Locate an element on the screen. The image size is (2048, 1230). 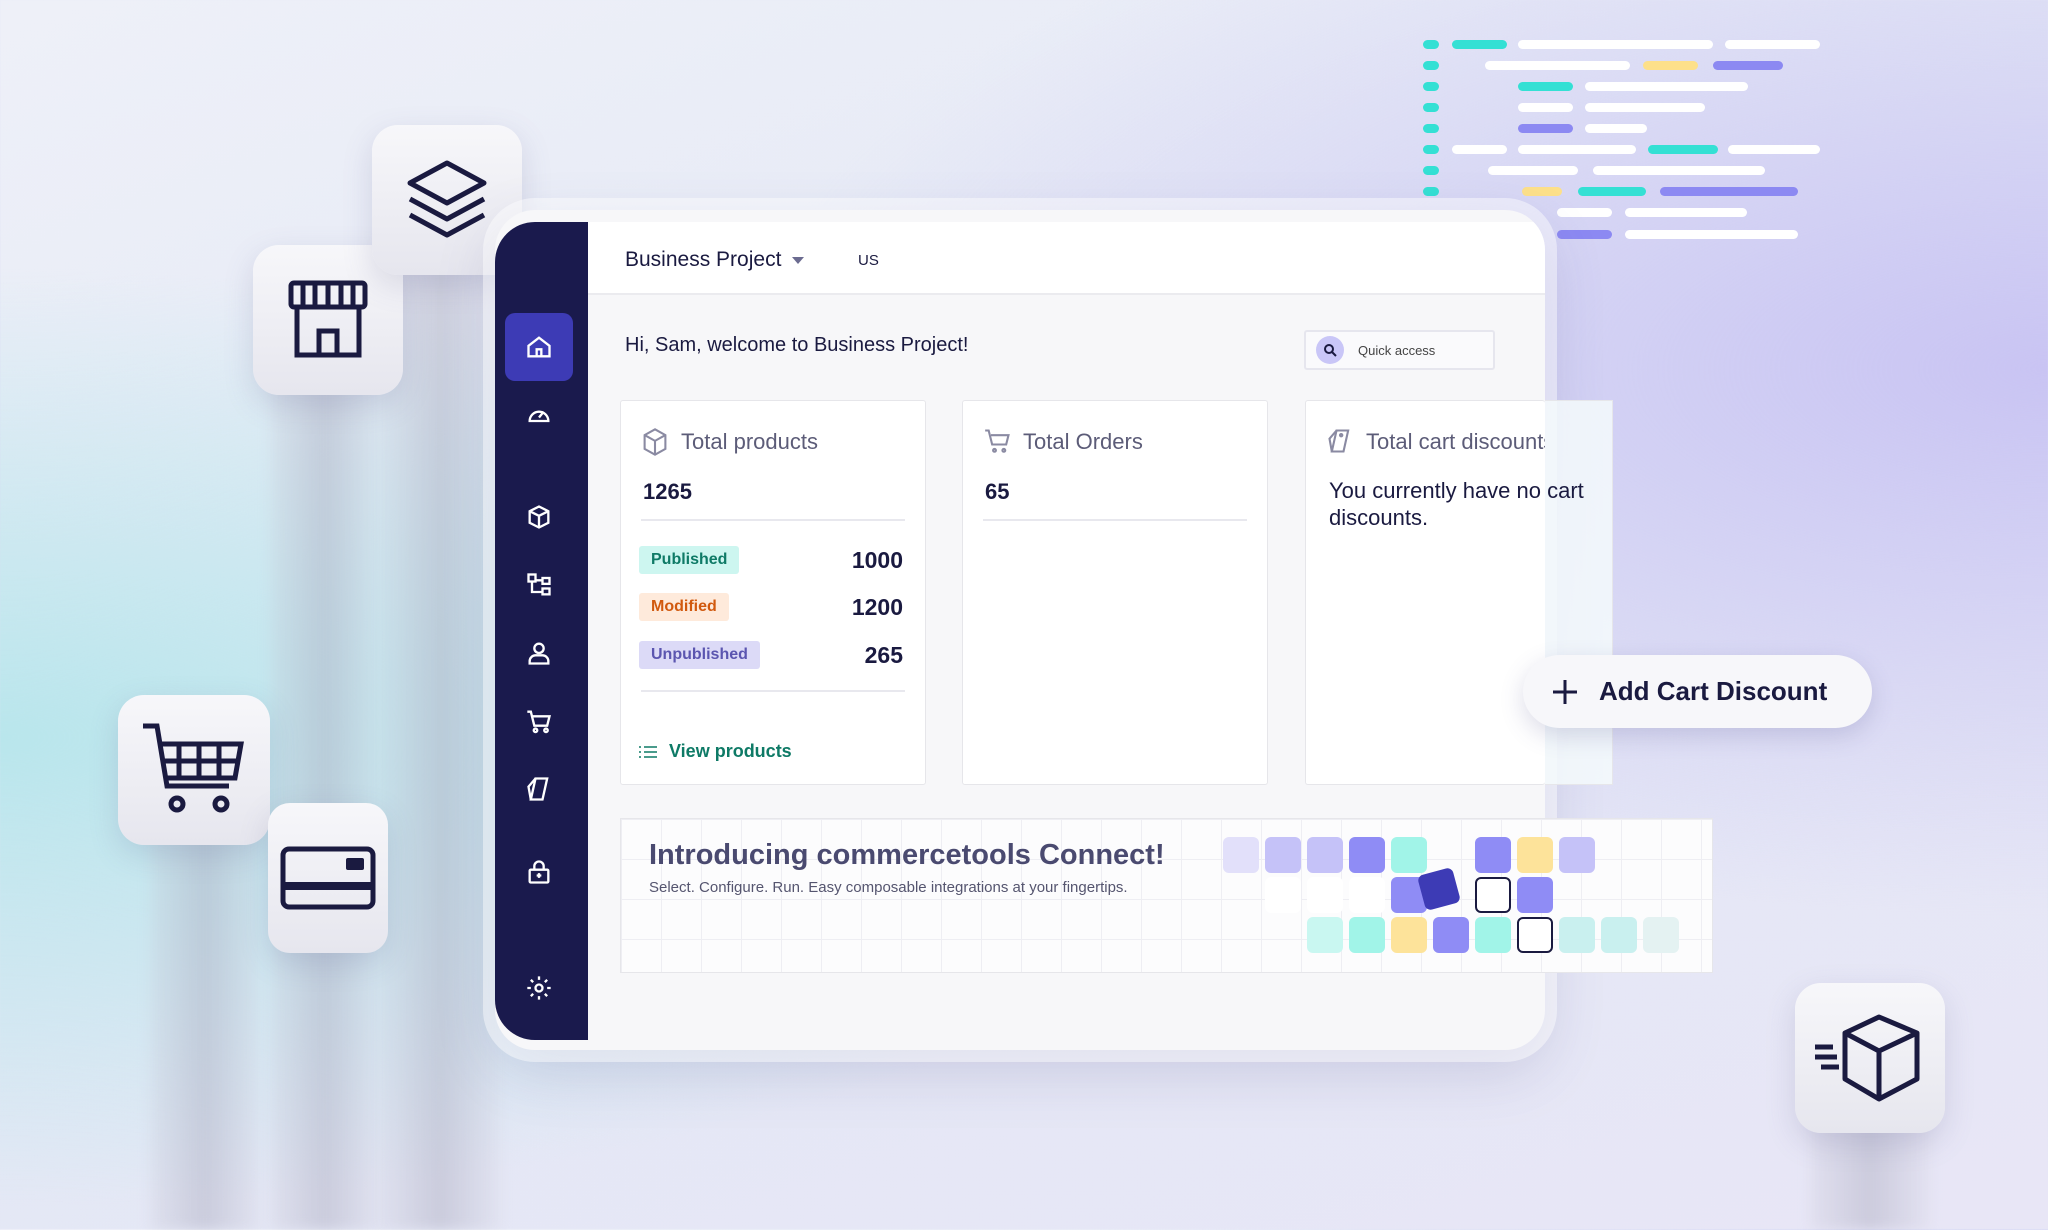
app-header: Business Project US is located at coordinates (1066, 258).